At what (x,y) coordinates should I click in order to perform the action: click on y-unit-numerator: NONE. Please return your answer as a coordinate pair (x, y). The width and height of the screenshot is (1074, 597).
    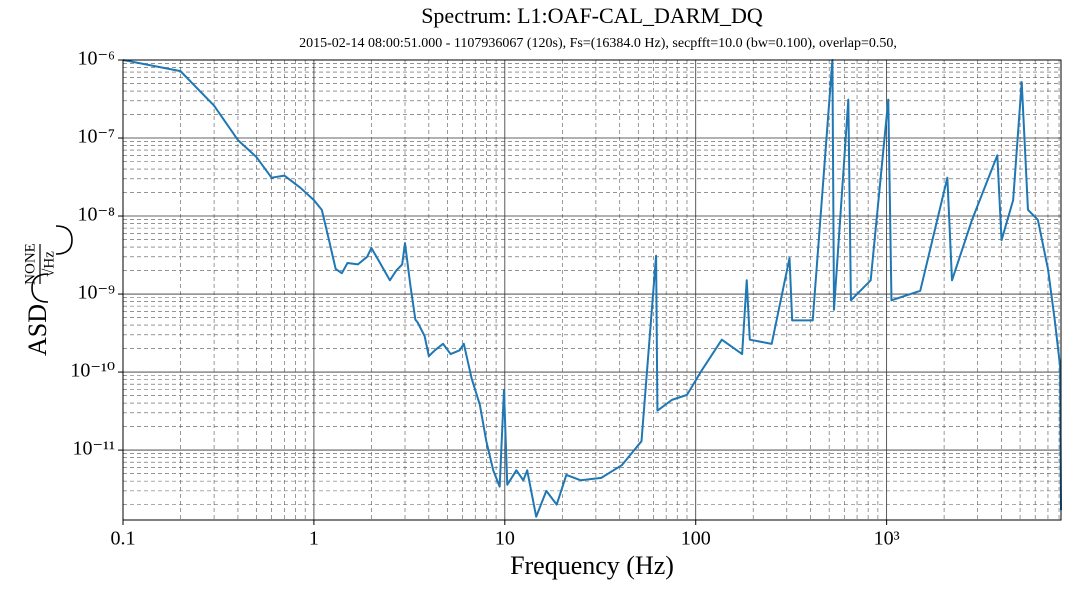
    Looking at the image, I should click on (30, 264).